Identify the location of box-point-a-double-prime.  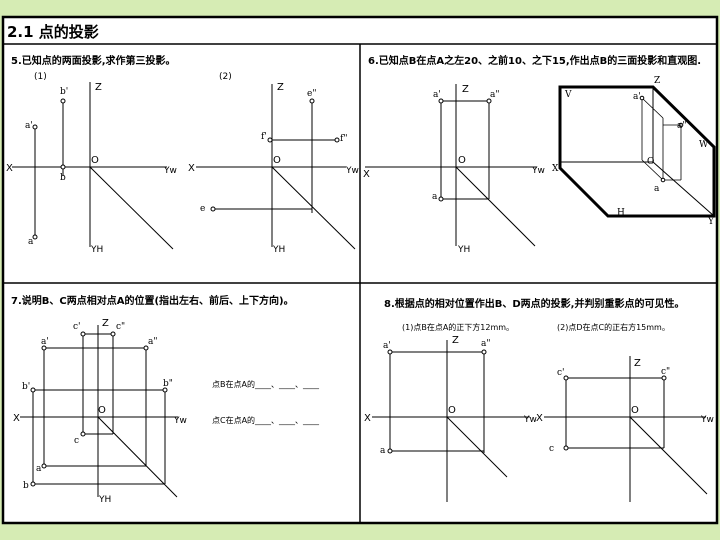
(681, 125).